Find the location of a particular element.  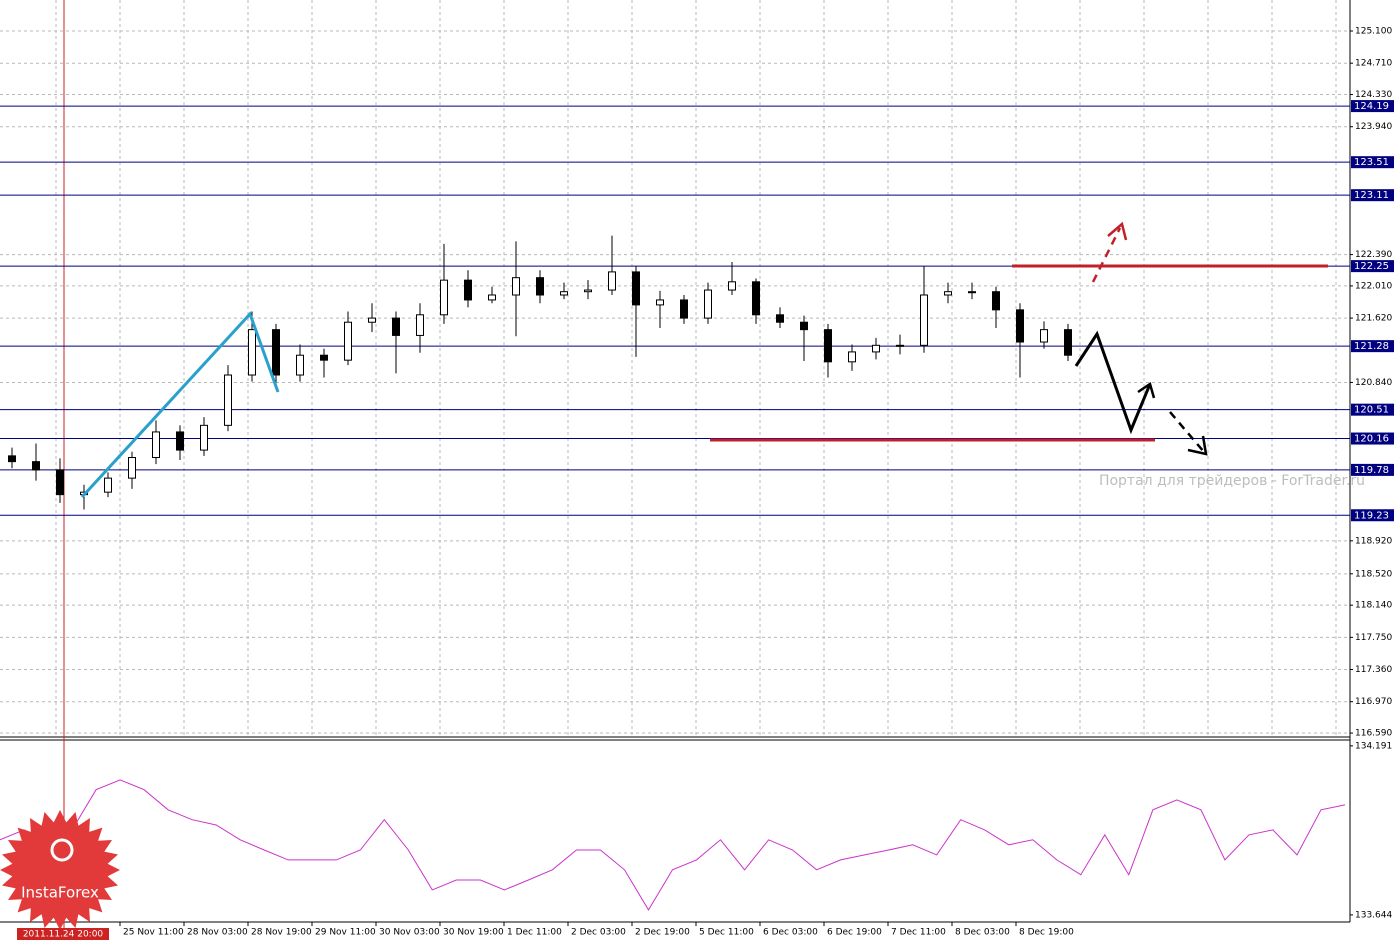

marker-label-box is located at coordinates (63, 934).